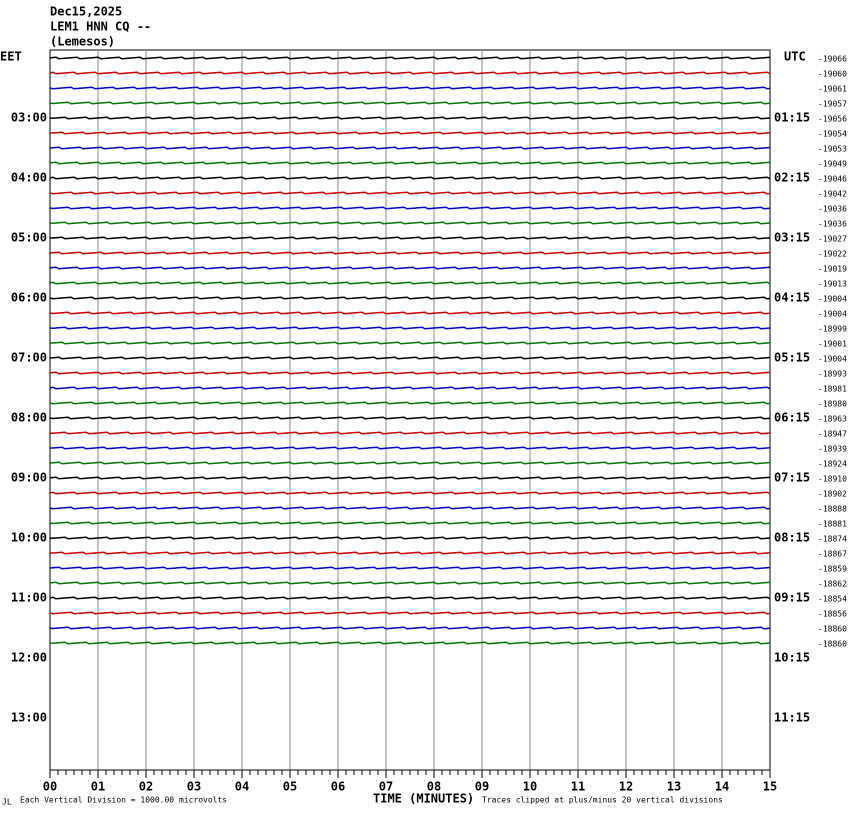 This screenshot has height=814, width=850. Describe the element at coordinates (29, 358) in the screenshot. I see `left-hour-label: 07:00` at that location.